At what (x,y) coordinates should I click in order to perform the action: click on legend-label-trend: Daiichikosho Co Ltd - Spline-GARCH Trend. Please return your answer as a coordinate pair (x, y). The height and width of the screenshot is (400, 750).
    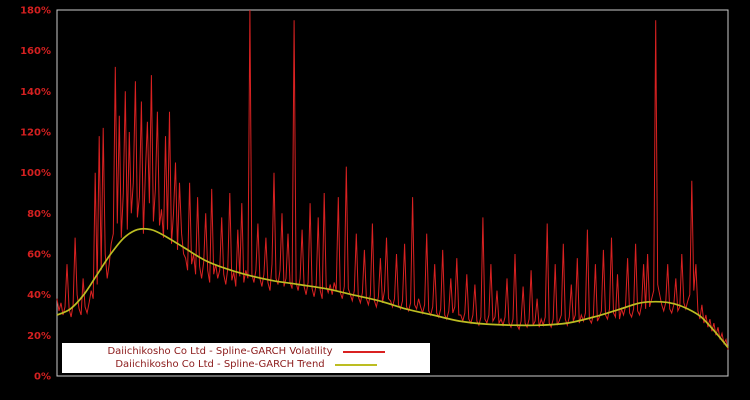
    Looking at the image, I should click on (220, 364).